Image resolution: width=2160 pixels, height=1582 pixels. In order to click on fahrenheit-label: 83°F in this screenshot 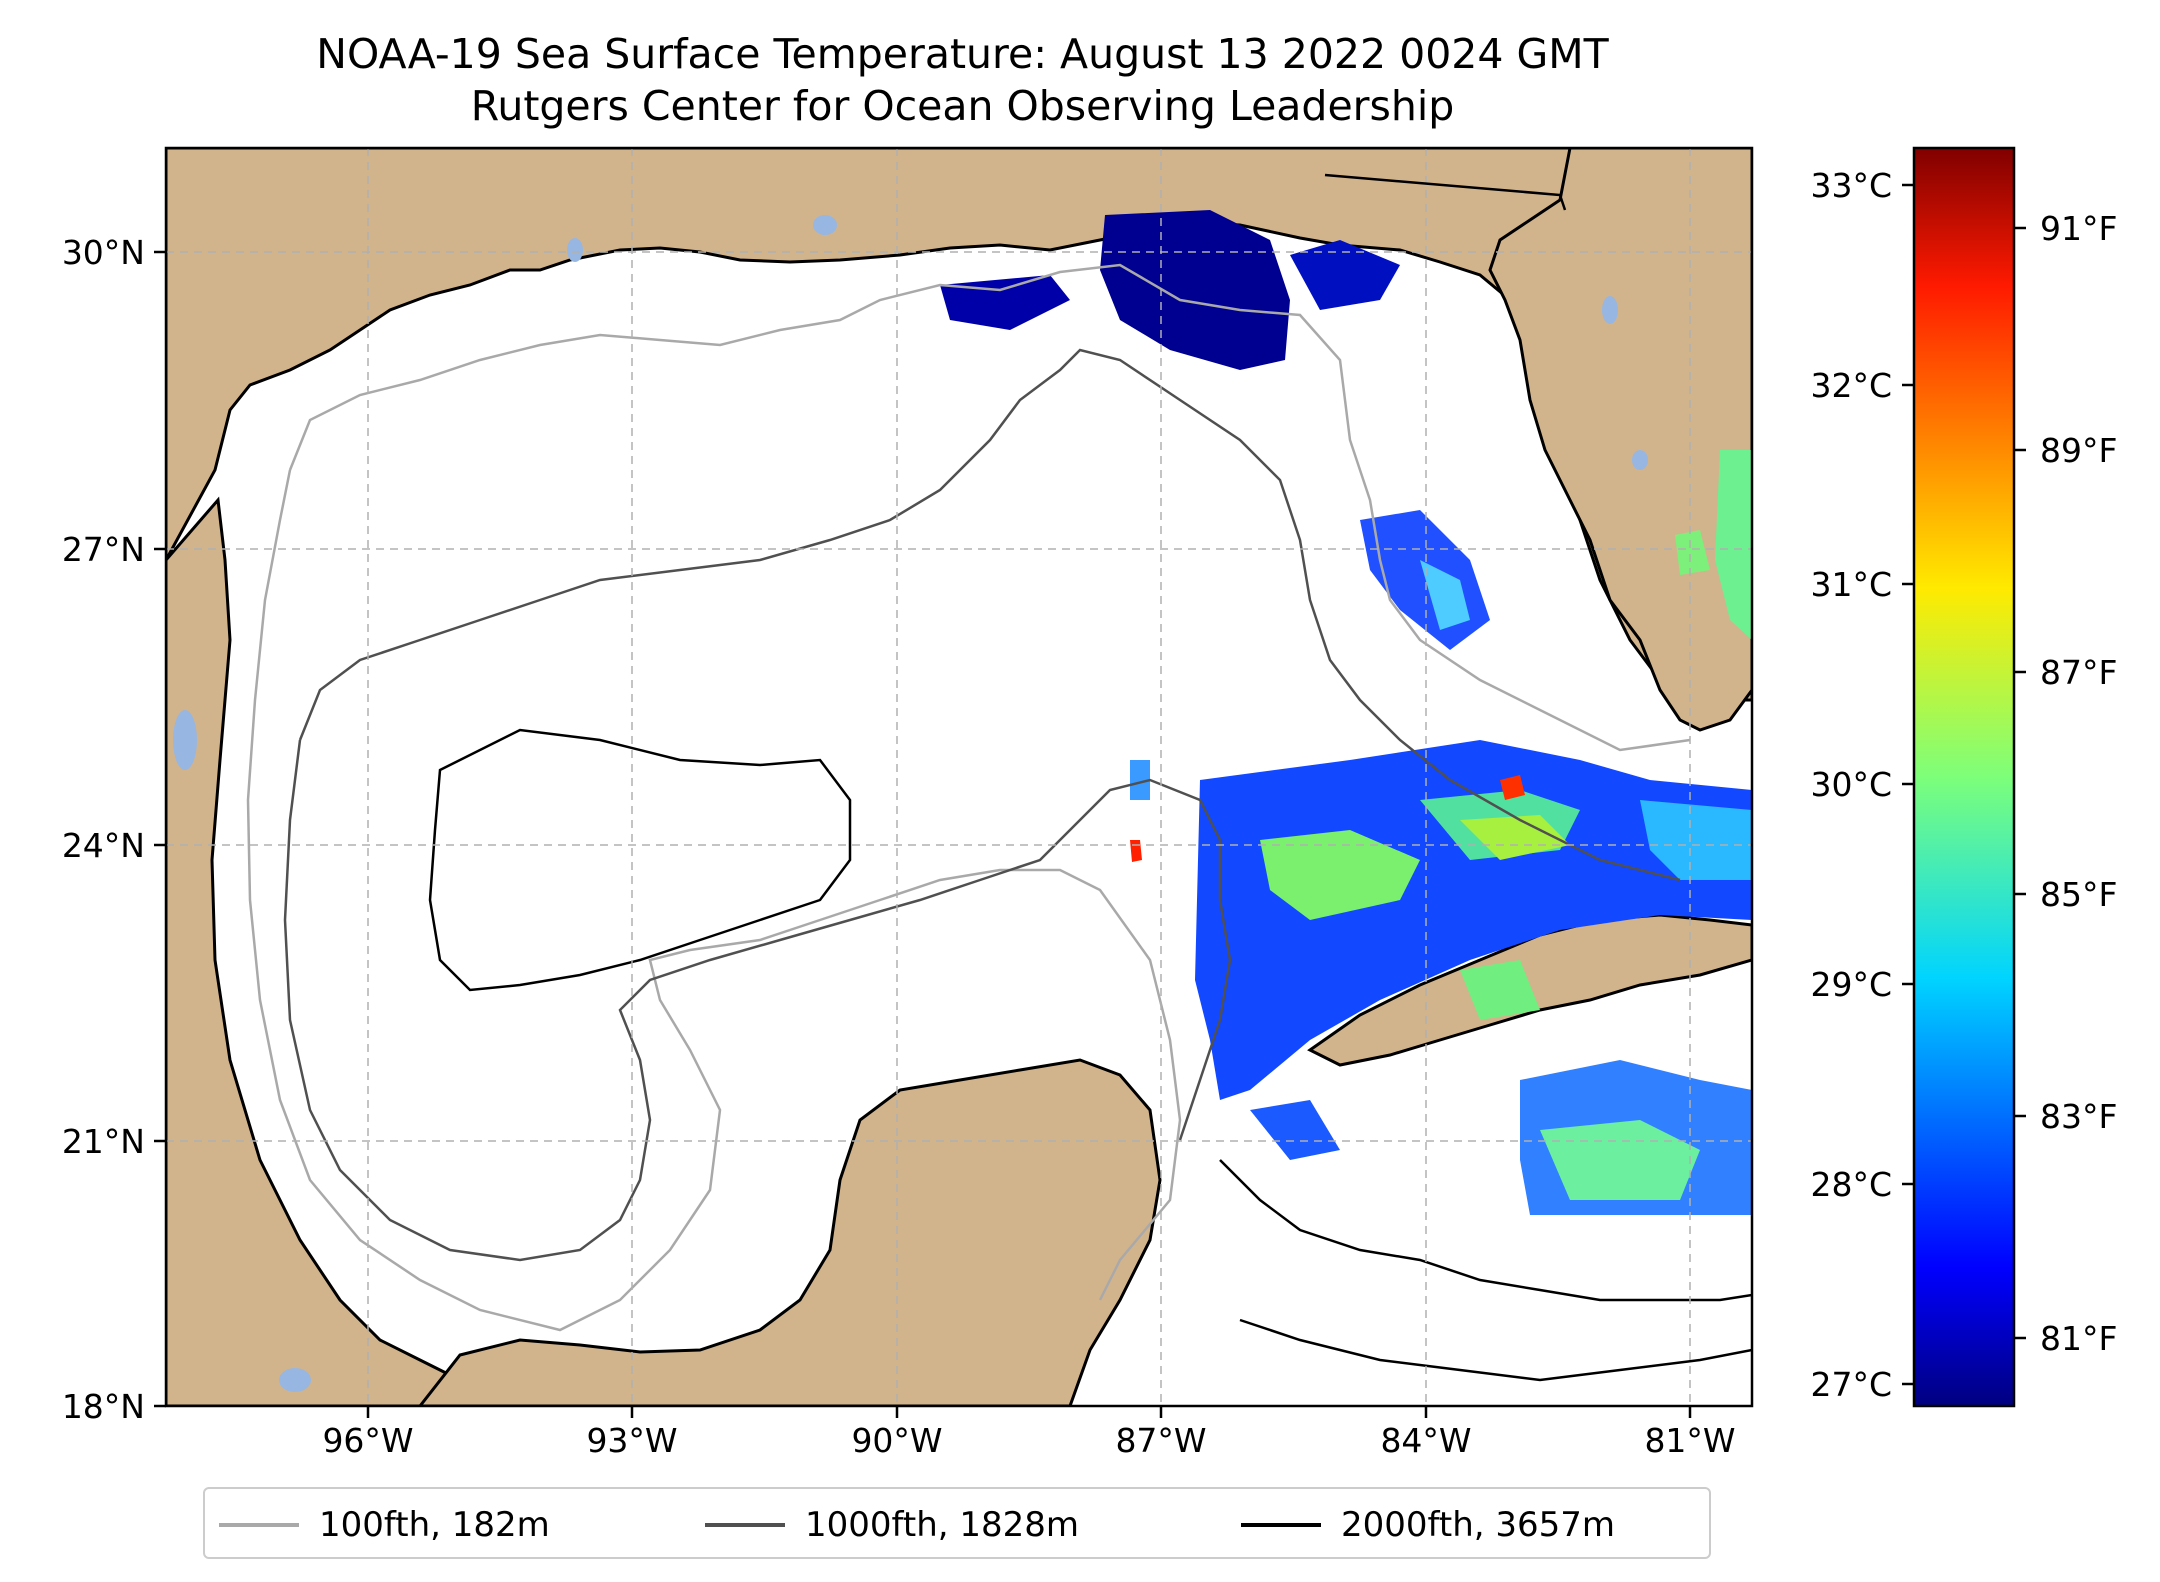, I will do `click(2078, 1116)`.